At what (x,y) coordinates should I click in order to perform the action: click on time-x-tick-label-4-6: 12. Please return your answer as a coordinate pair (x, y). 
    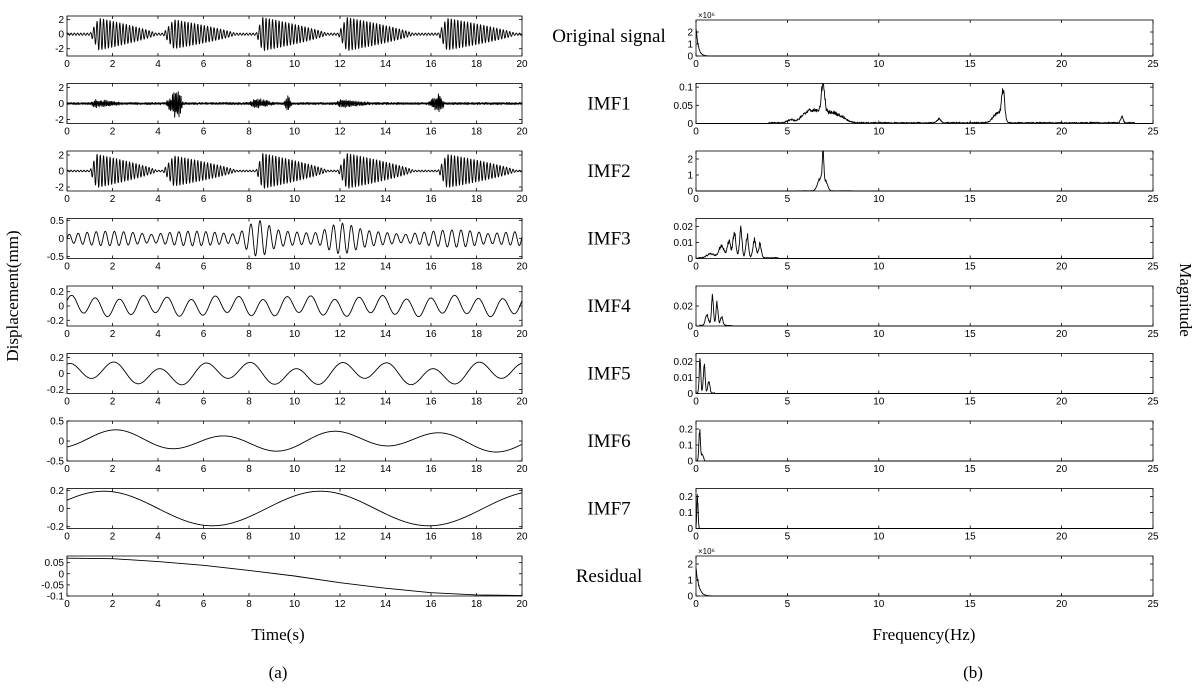
    Looking at the image, I should click on (340, 334).